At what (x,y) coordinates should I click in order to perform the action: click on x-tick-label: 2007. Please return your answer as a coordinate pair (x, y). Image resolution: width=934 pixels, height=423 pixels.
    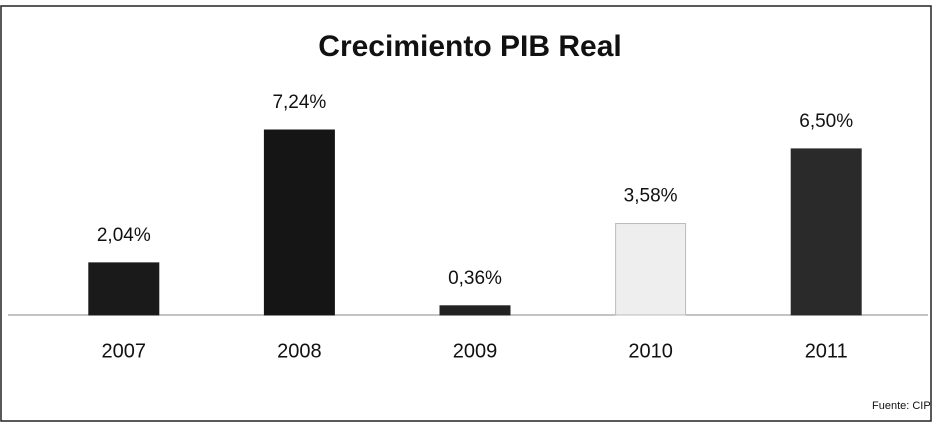
    Looking at the image, I should click on (124, 351).